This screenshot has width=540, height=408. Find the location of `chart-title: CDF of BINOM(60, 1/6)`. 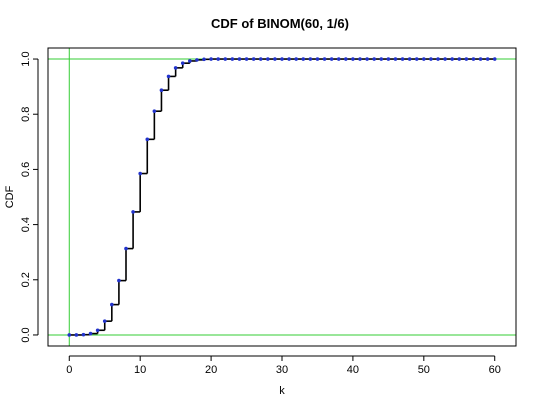

chart-title: CDF of BINOM(60, 1/6) is located at coordinates (280, 23).